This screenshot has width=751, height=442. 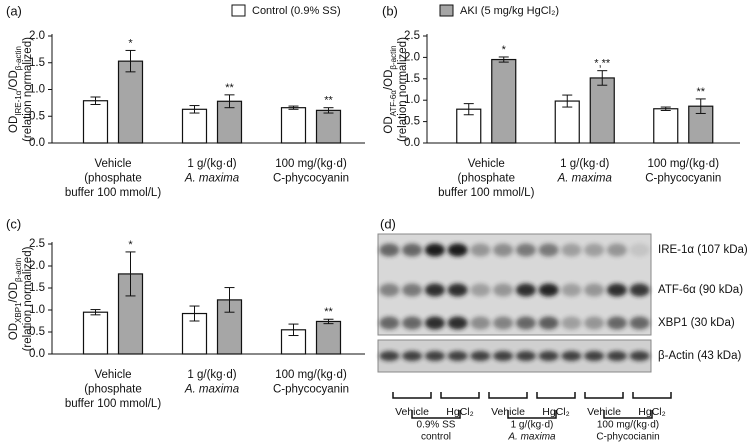 I want to click on y-axis-label-part: /OD, so click(x=389, y=80).